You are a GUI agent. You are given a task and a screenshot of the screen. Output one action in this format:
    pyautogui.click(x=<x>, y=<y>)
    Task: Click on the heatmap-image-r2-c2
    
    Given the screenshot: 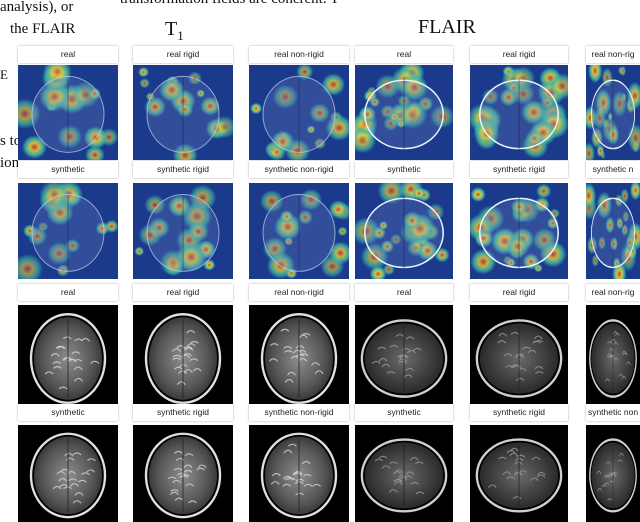 What is the action you would take?
    pyautogui.click(x=183, y=231)
    